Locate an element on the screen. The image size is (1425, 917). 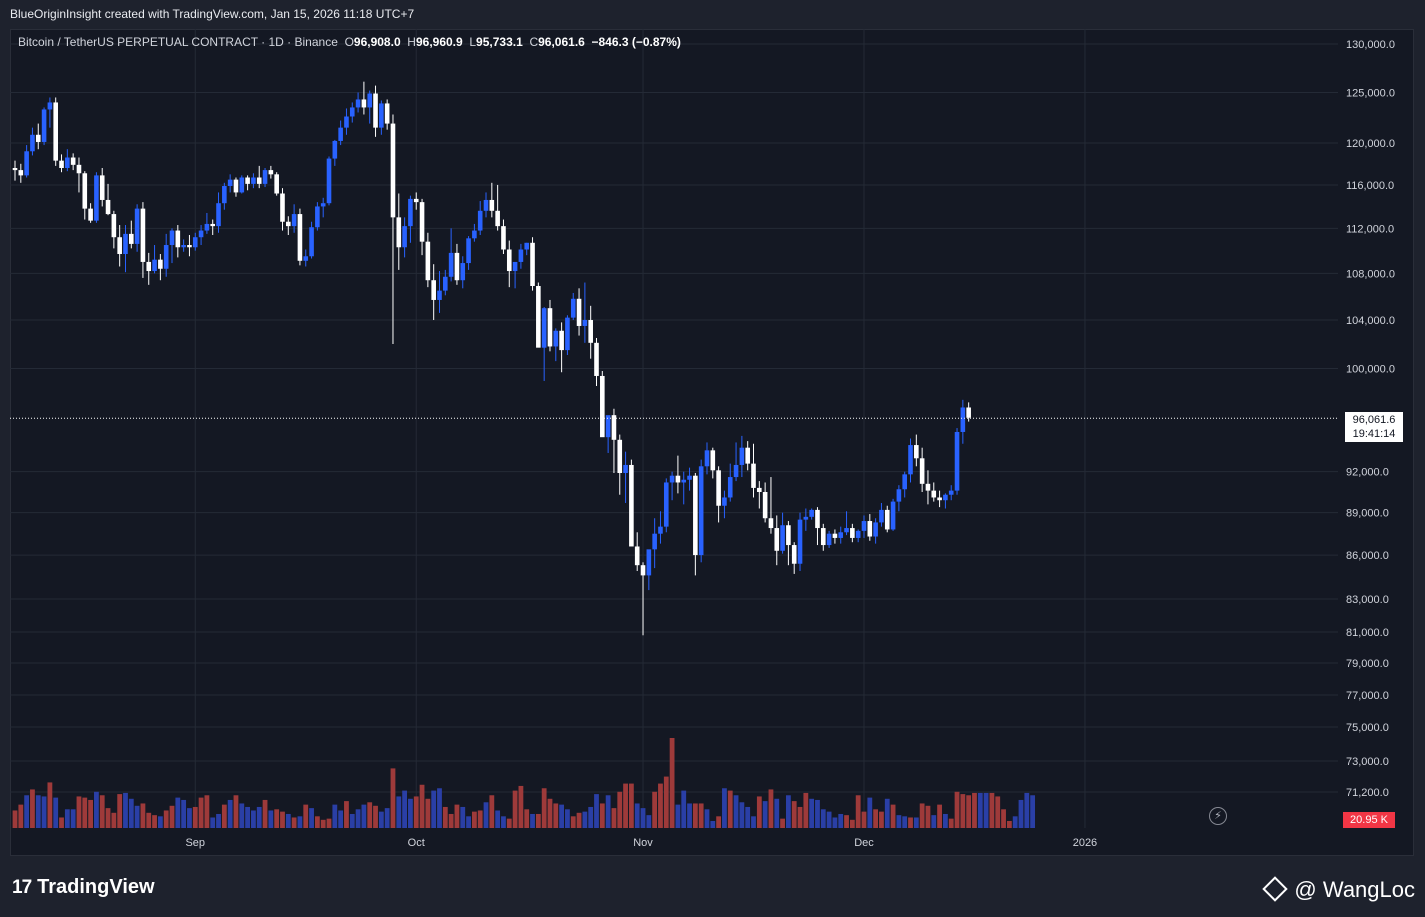
tradingview-logo: 17 TradingView is located at coordinates (83, 887).